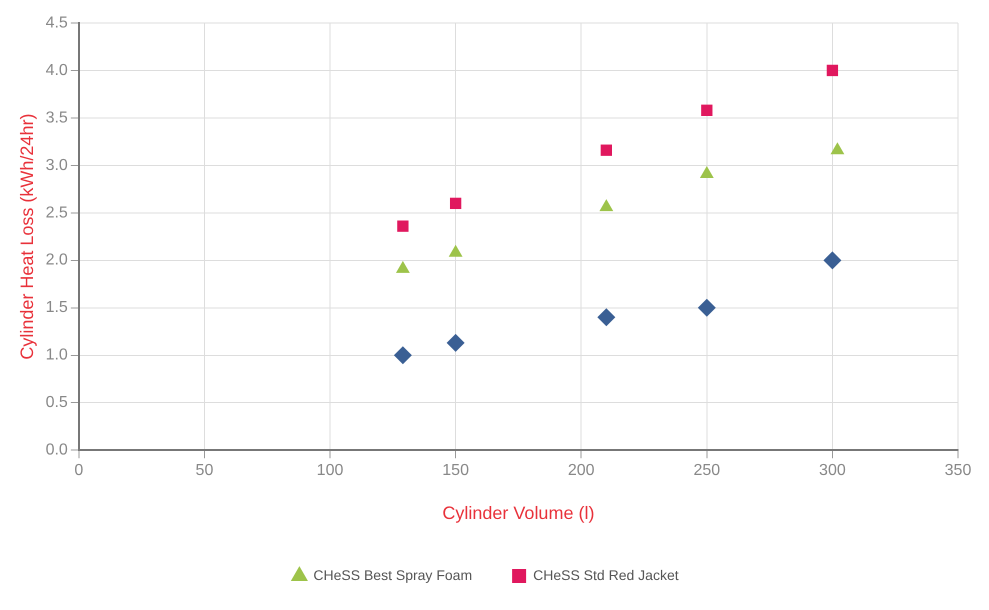 The height and width of the screenshot is (610, 989). What do you see at coordinates (57, 165) in the screenshot?
I see `y-tick-label: 3.0` at bounding box center [57, 165].